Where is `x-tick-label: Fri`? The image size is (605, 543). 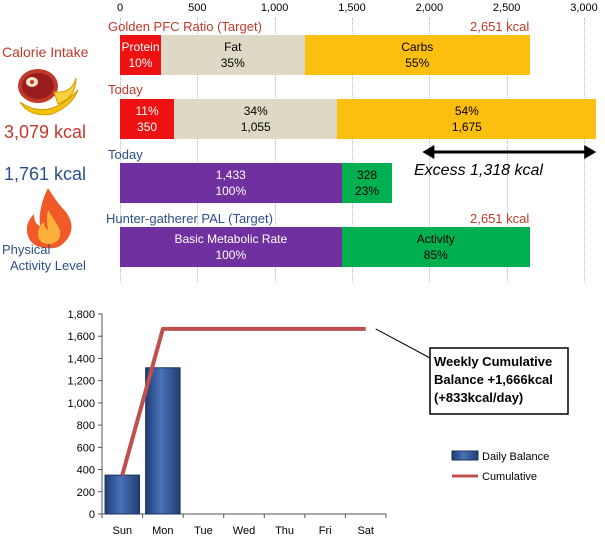
x-tick-label: Fri is located at coordinates (325, 531).